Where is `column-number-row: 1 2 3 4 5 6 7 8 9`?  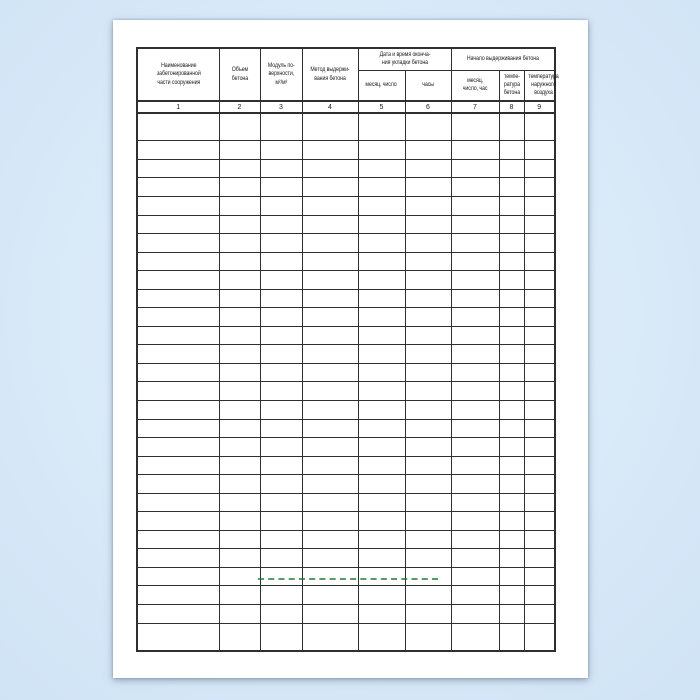 column-number-row: 1 2 3 4 5 6 7 8 9 is located at coordinates (346, 107).